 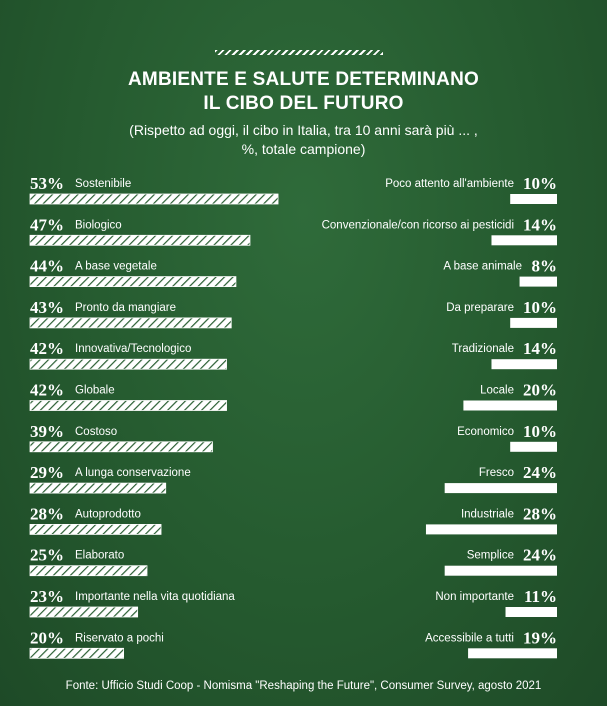 What do you see at coordinates (119, 638) in the screenshot?
I see `left-category-label: Riservato a pochi` at bounding box center [119, 638].